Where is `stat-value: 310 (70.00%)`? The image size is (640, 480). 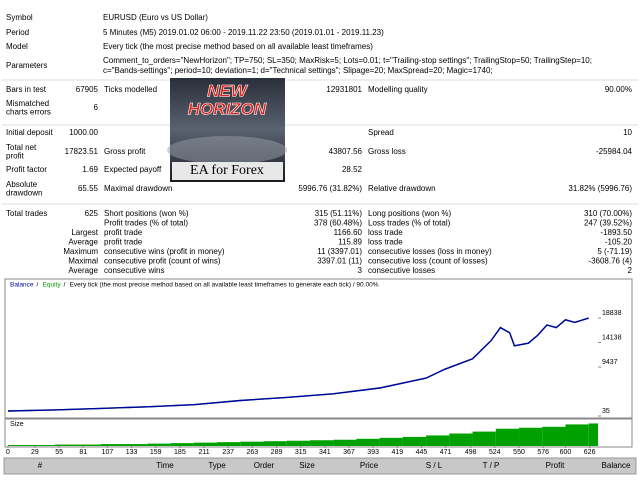 stat-value: 310 (70.00%) is located at coordinates (608, 213).